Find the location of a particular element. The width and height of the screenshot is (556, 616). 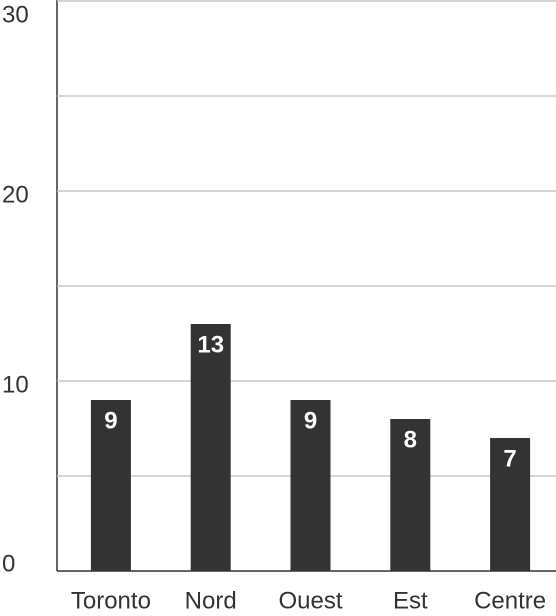

value-label: 7 is located at coordinates (509, 458).